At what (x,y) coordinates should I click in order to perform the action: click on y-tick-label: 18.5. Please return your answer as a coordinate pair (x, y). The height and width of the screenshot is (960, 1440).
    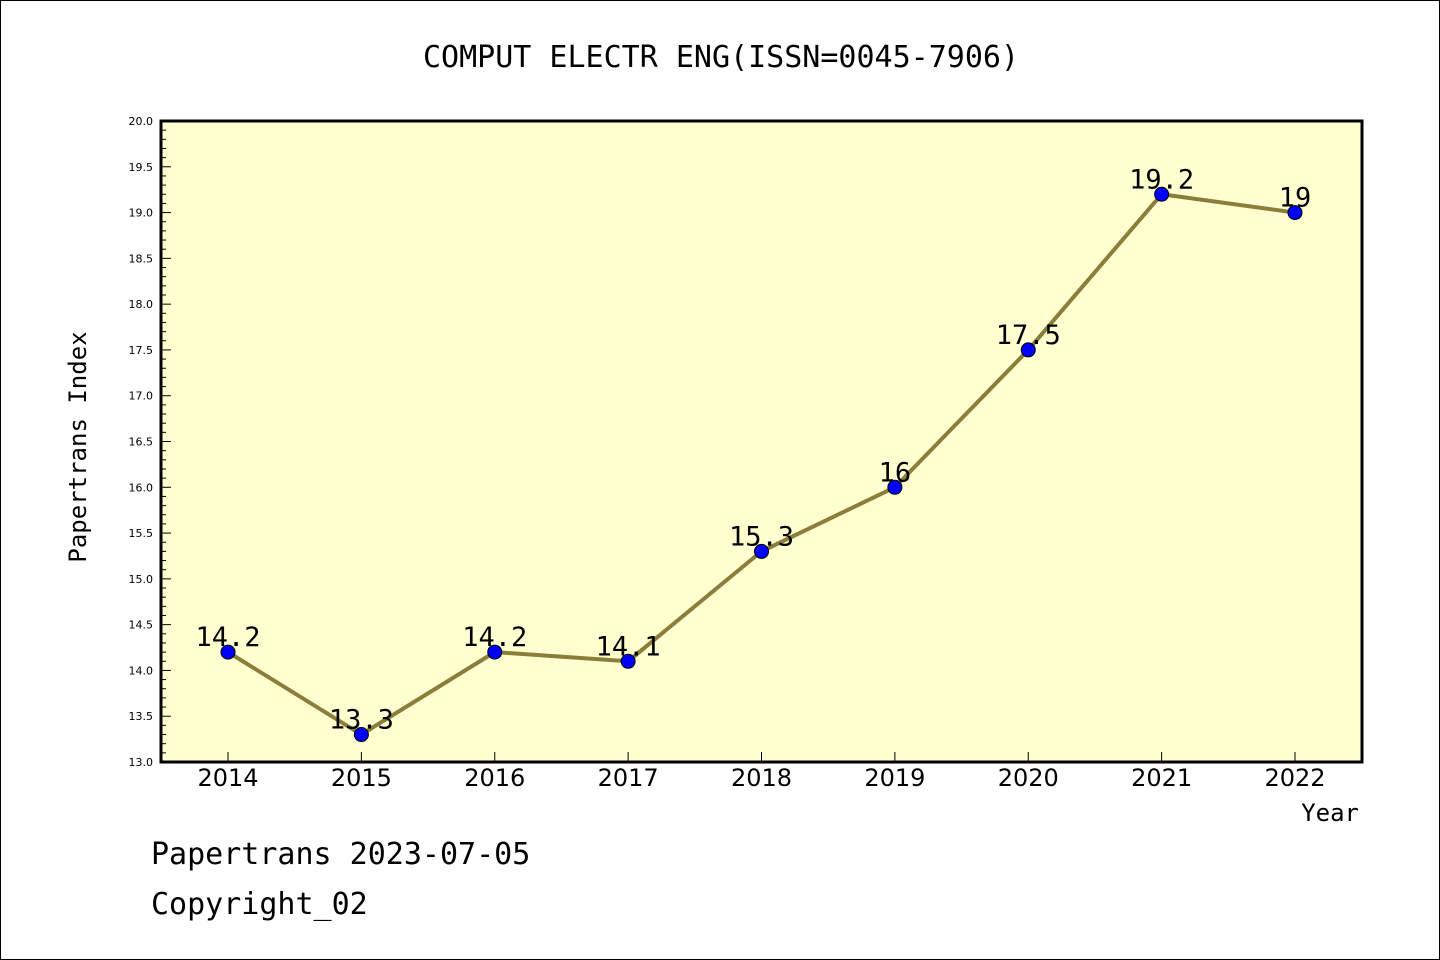
    Looking at the image, I should click on (141, 258).